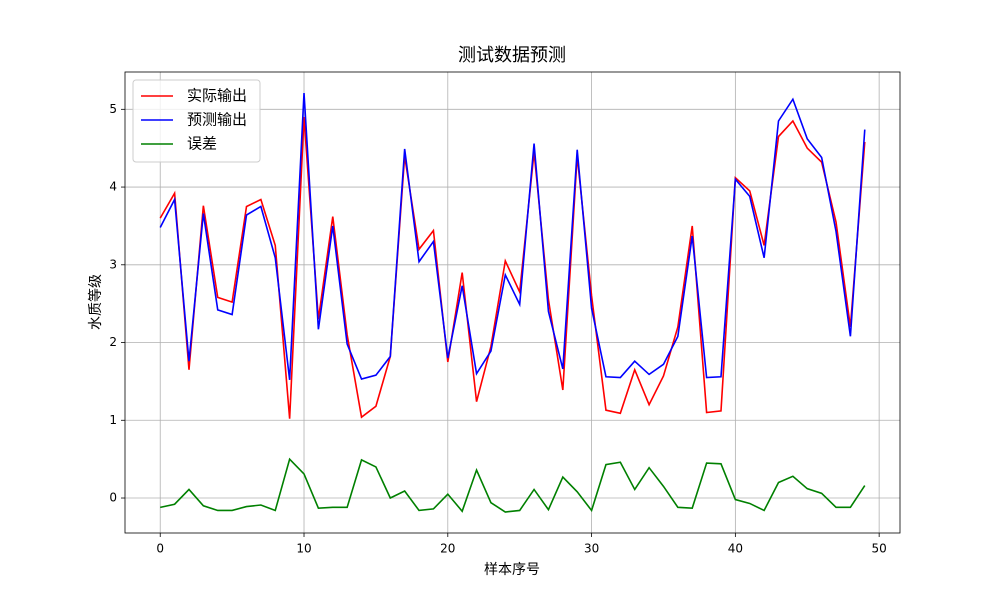 The width and height of the screenshot is (1000, 600). Describe the element at coordinates (303, 549) in the screenshot. I see `x-tick-label: 10` at that location.